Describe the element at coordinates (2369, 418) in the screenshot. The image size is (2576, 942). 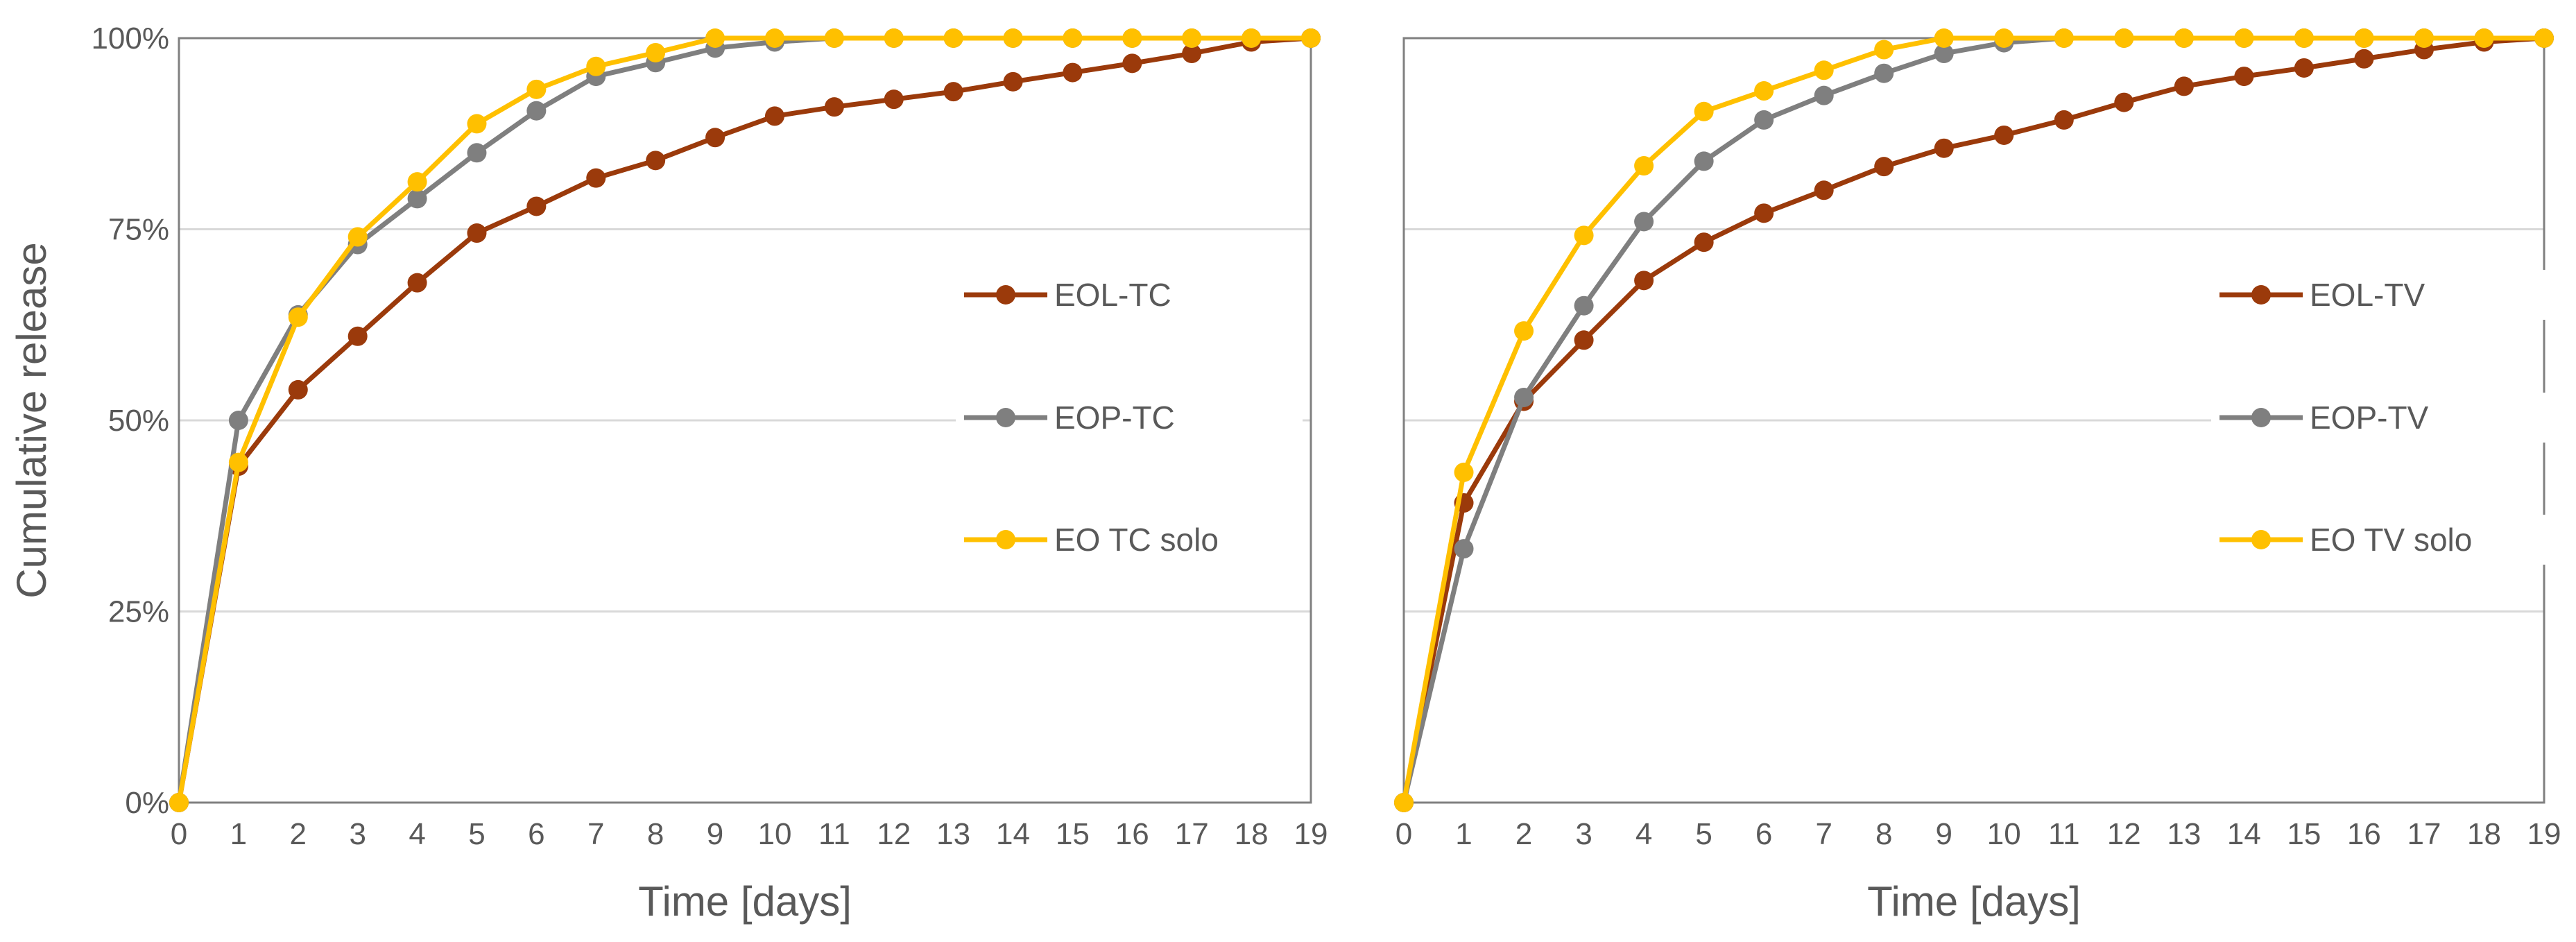
I see `legend-label: EOP-TV` at that location.